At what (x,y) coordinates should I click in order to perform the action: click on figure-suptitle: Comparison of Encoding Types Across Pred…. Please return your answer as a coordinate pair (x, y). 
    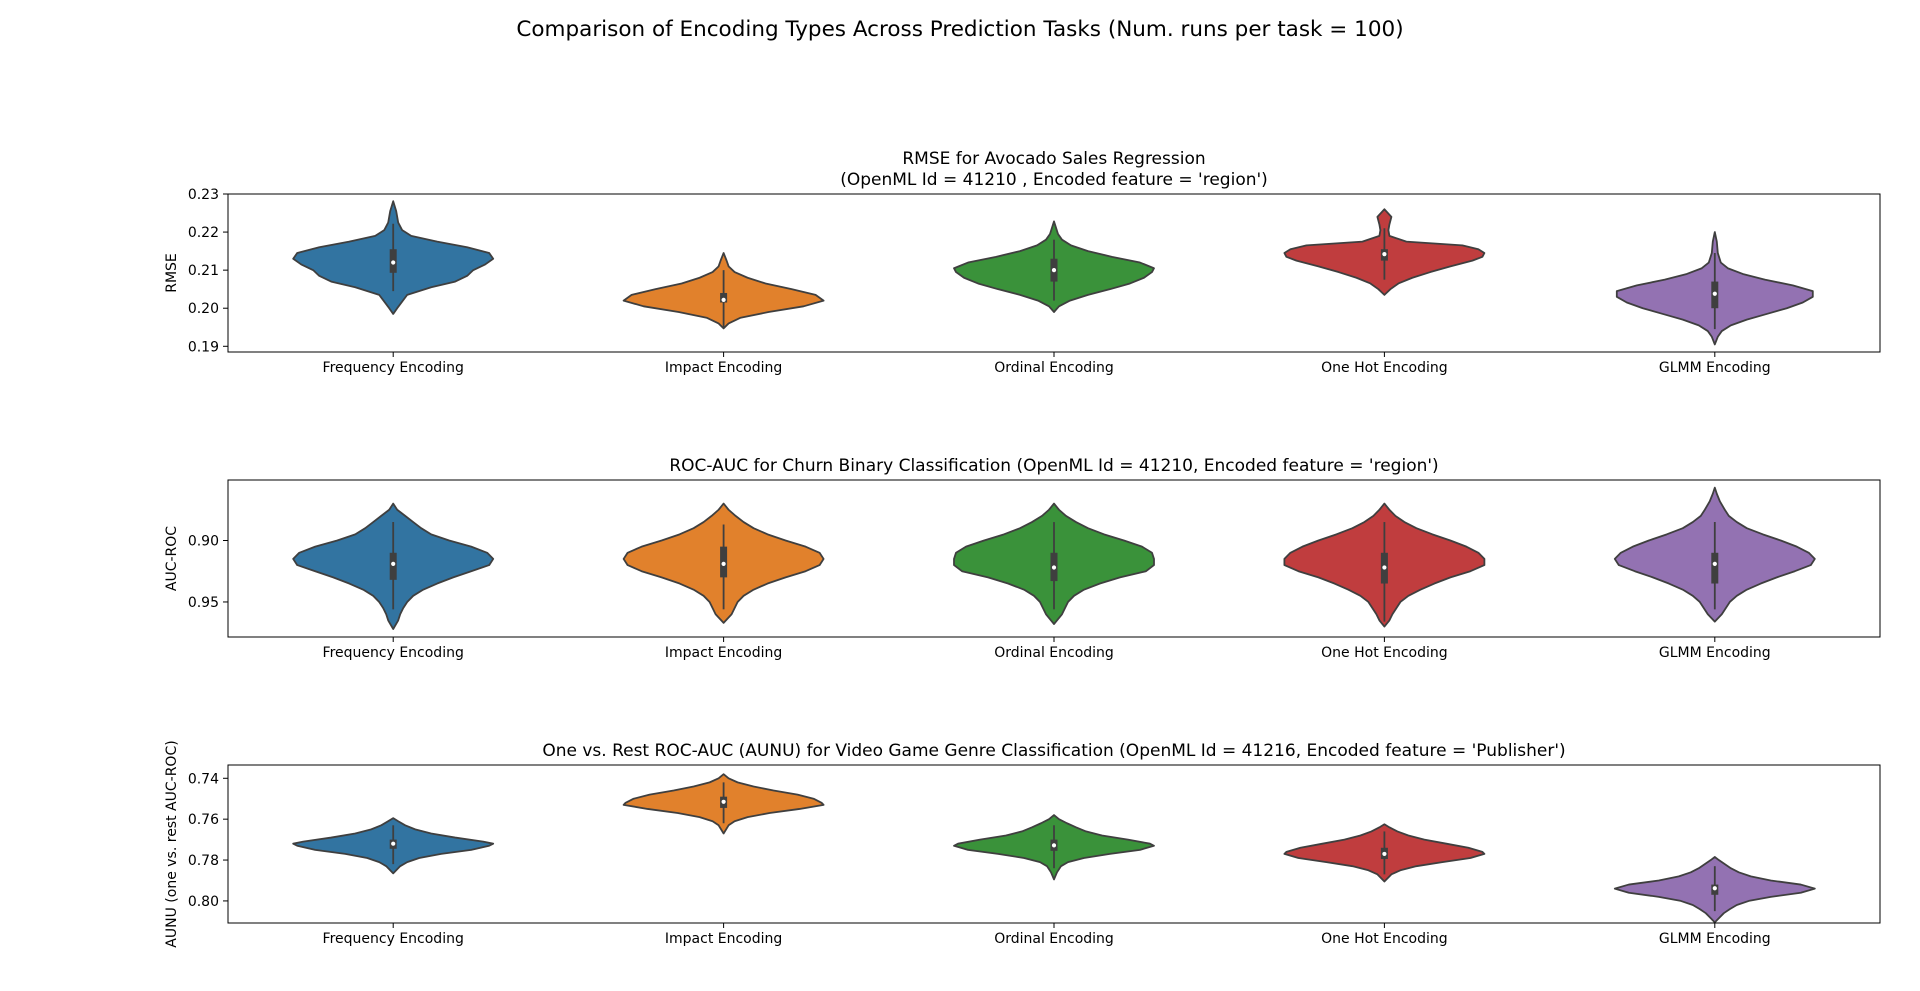
    Looking at the image, I should click on (959, 29).